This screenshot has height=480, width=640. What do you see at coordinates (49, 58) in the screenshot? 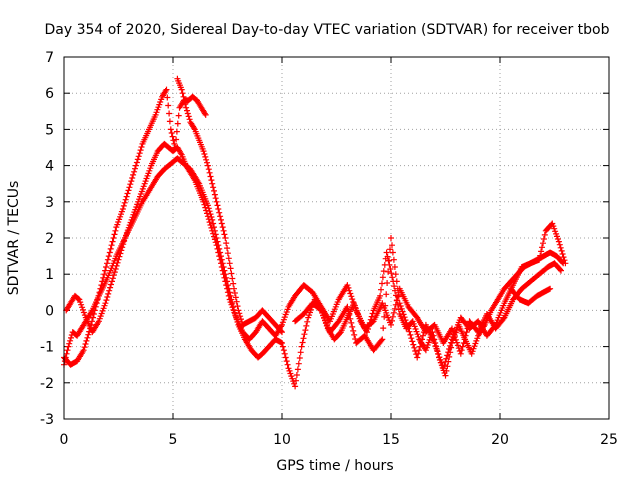
I see `y-tick-label: 7` at bounding box center [49, 58].